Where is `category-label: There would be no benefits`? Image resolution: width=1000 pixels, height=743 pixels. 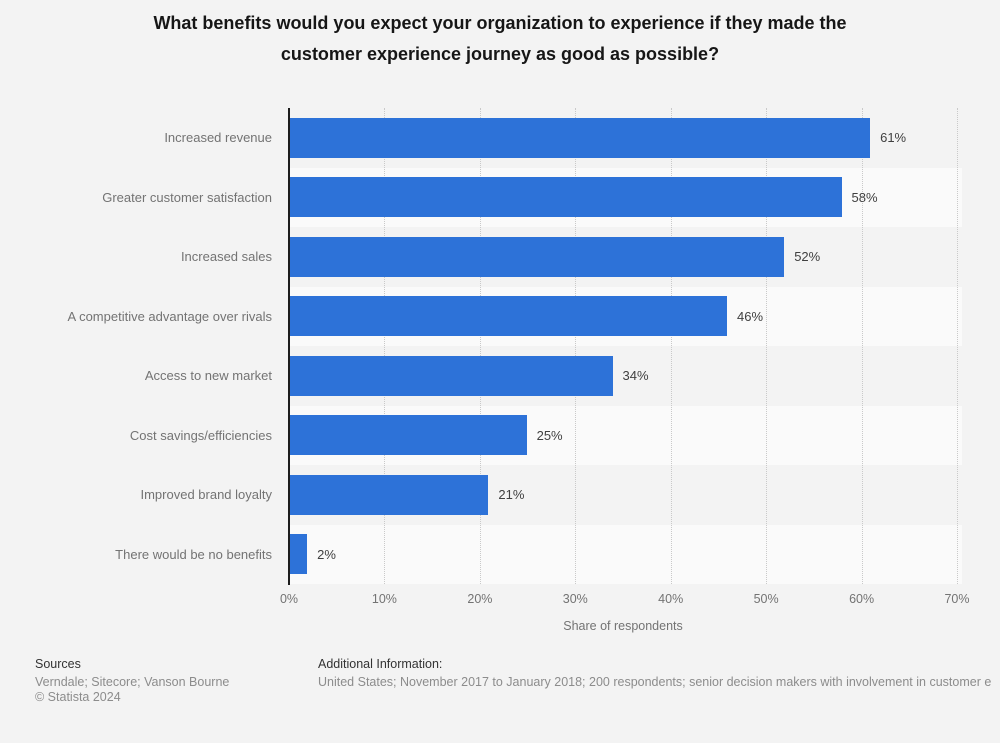
category-label: There would be no benefits is located at coordinates (193, 554).